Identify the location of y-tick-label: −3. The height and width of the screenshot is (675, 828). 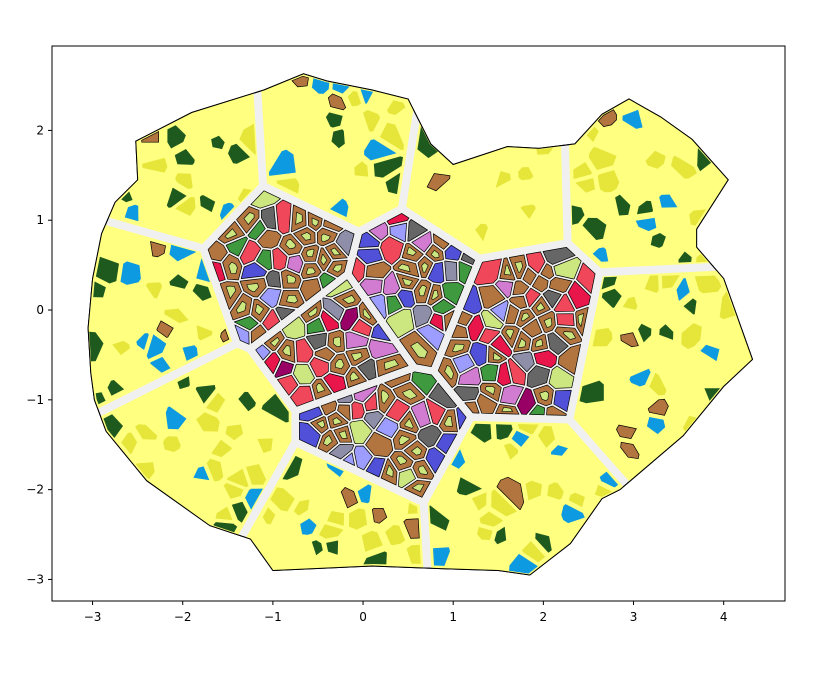
(35, 579).